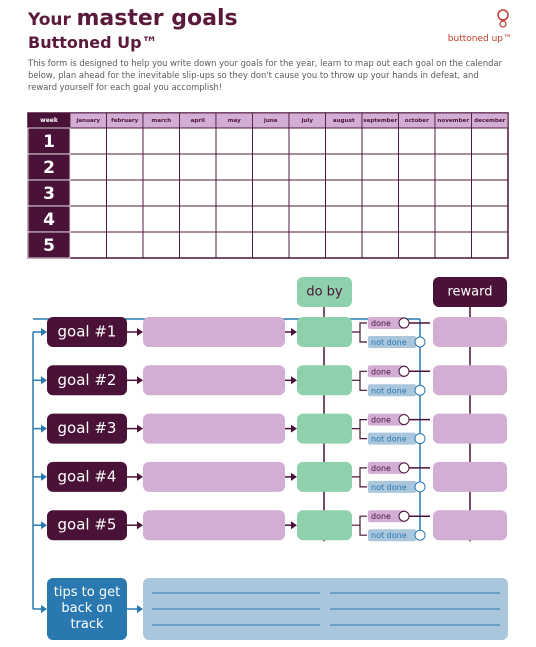 The image size is (536, 647). I want to click on goal-label: goal #3, so click(87, 428).